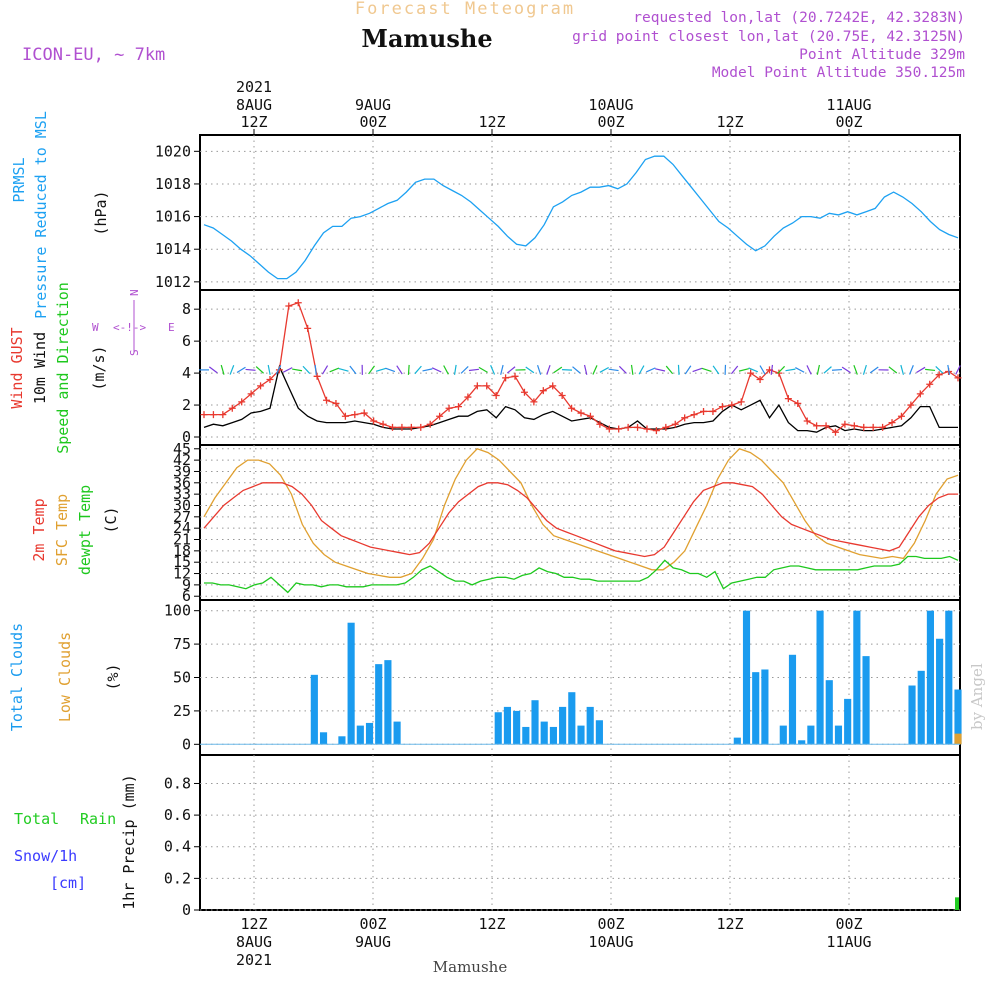 The image size is (1000, 1000). Describe the element at coordinates (977, 696) in the screenshot. I see `credit-watermark: by Angel` at that location.